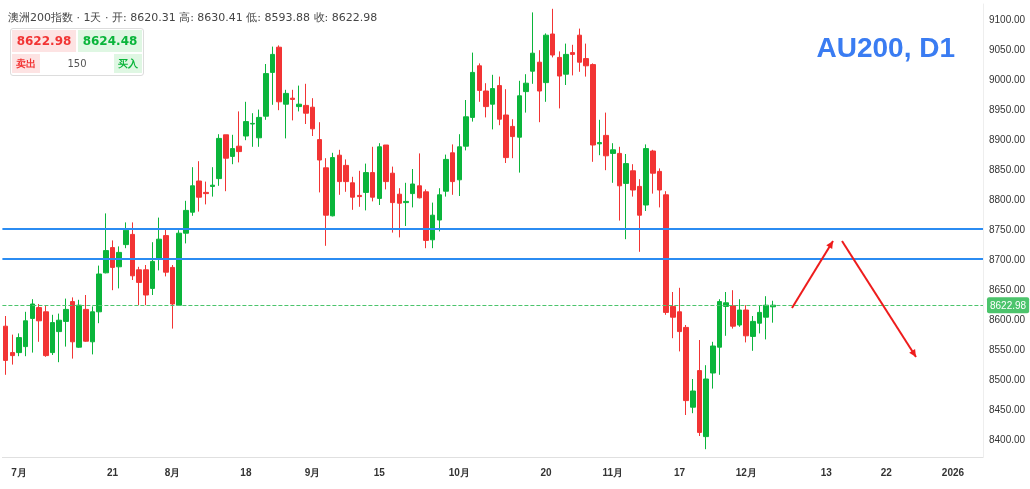  Describe the element at coordinates (1007, 199) in the screenshot. I see `y-tick-label: 8800.00` at that location.